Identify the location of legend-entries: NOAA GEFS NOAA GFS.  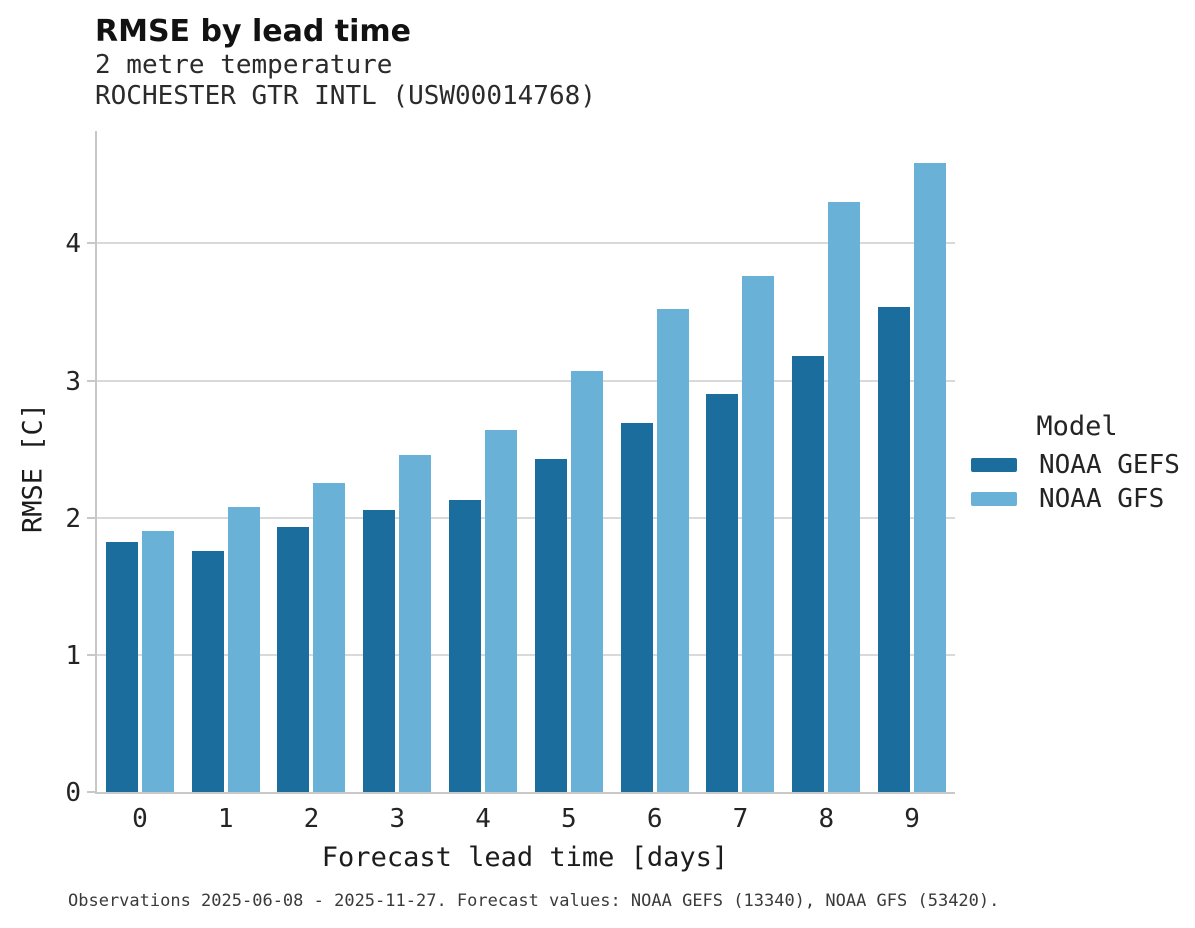
(1077, 482).